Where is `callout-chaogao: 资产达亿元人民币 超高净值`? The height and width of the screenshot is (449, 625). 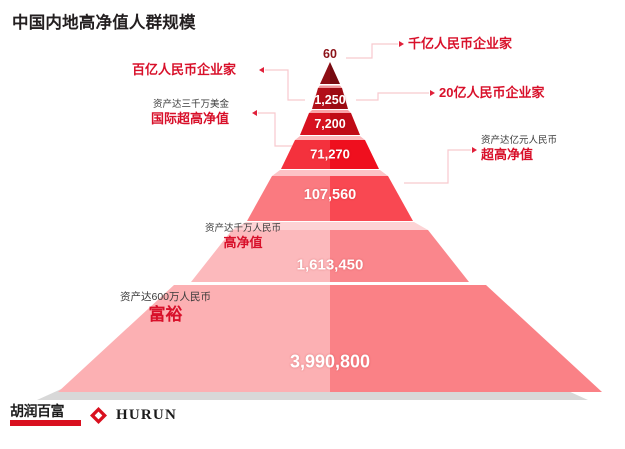
callout-chaogao: 资产达亿元人民币 超高净值 is located at coordinates (519, 149).